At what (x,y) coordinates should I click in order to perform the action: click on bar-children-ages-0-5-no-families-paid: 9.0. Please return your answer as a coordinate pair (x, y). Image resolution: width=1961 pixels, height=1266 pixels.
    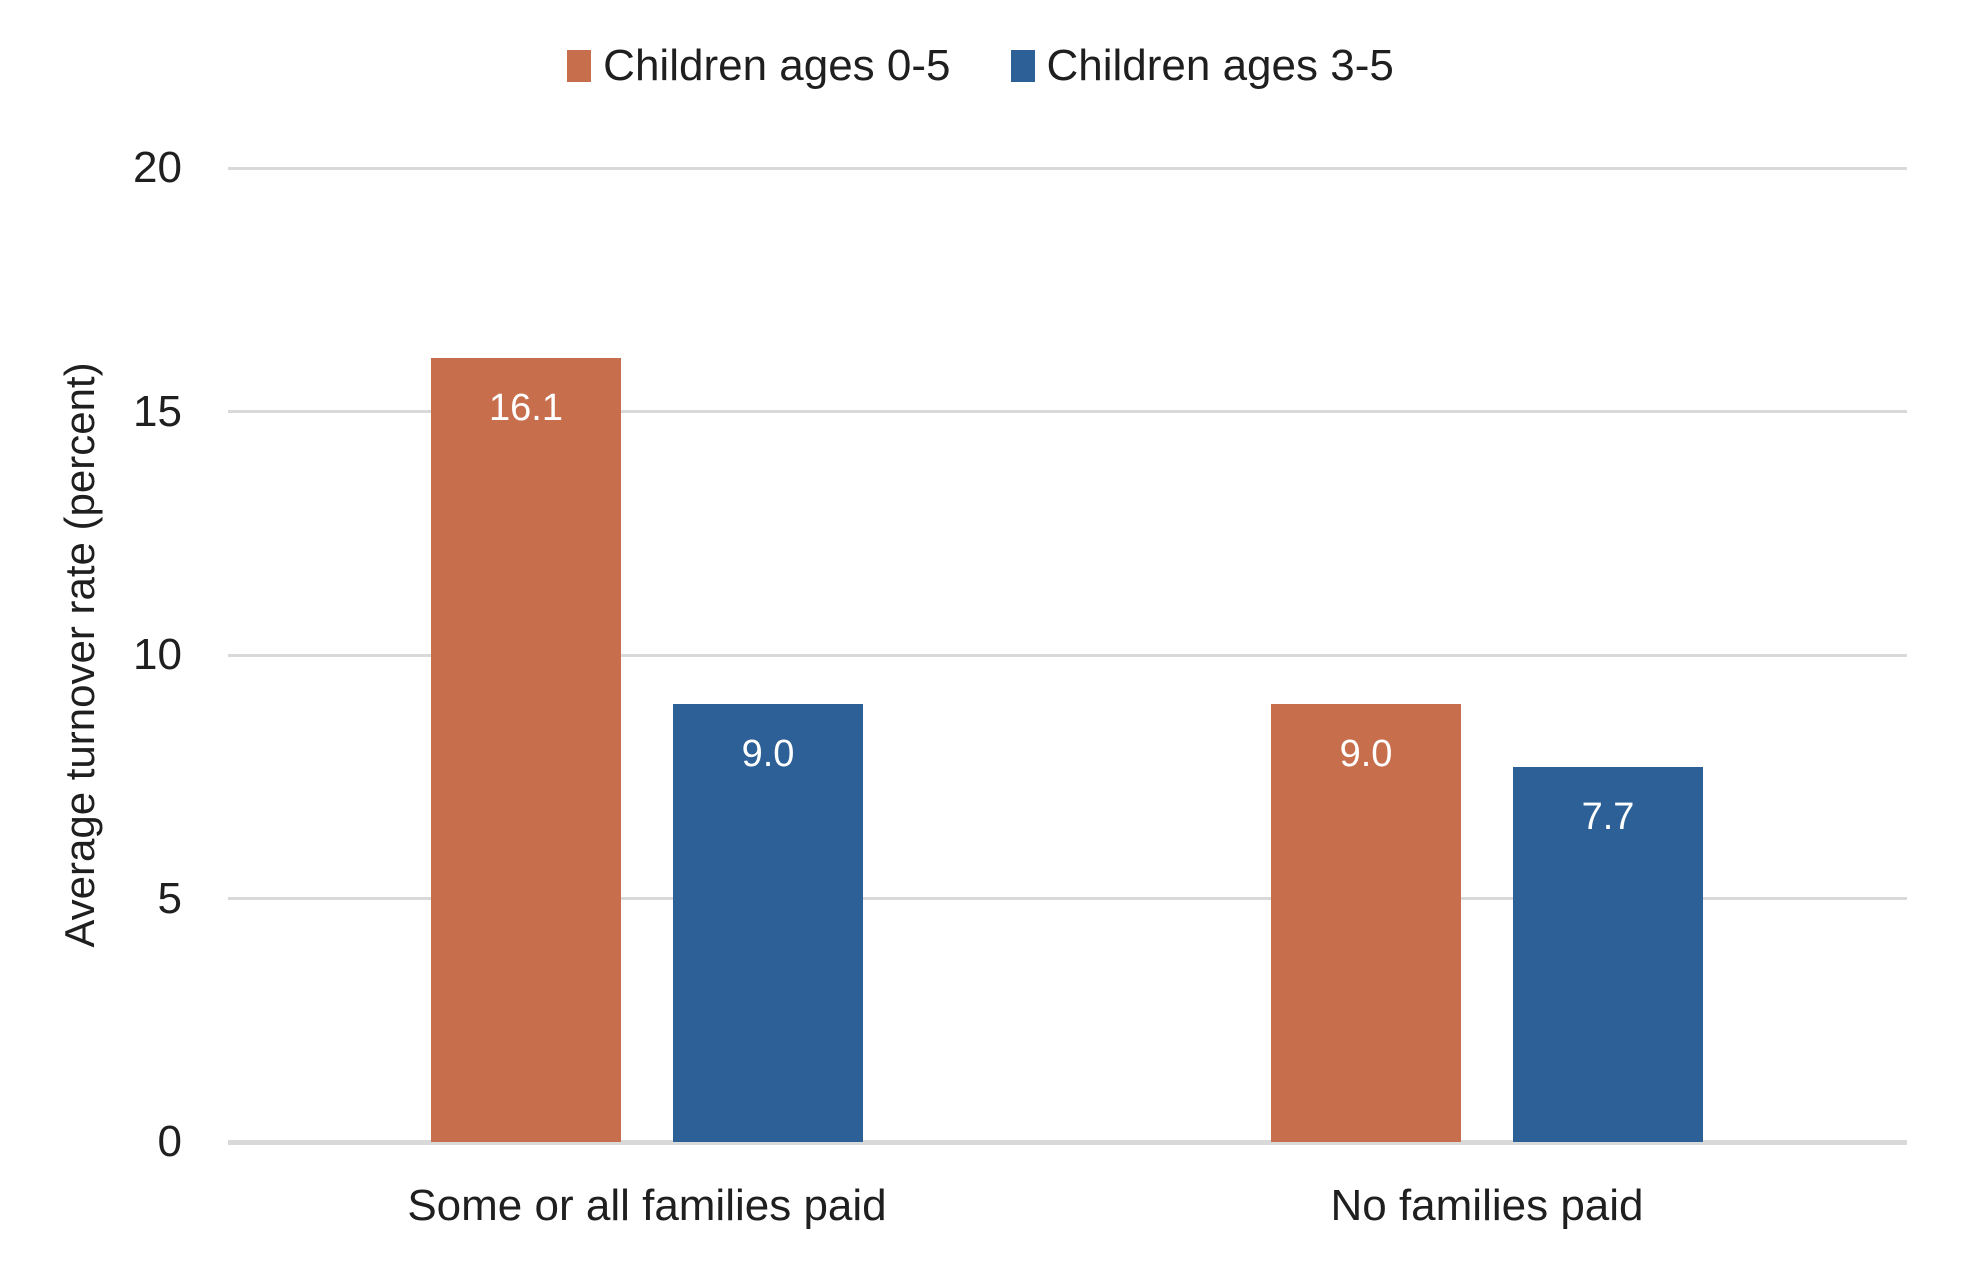
    Looking at the image, I should click on (1366, 922).